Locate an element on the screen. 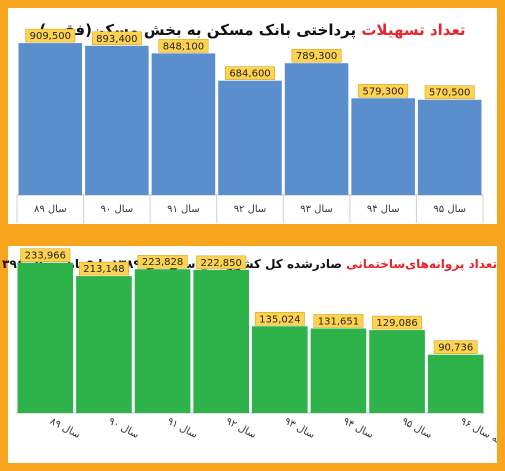 The width and height of the screenshot is (505, 471). data-label: 848,100 is located at coordinates (183, 46).